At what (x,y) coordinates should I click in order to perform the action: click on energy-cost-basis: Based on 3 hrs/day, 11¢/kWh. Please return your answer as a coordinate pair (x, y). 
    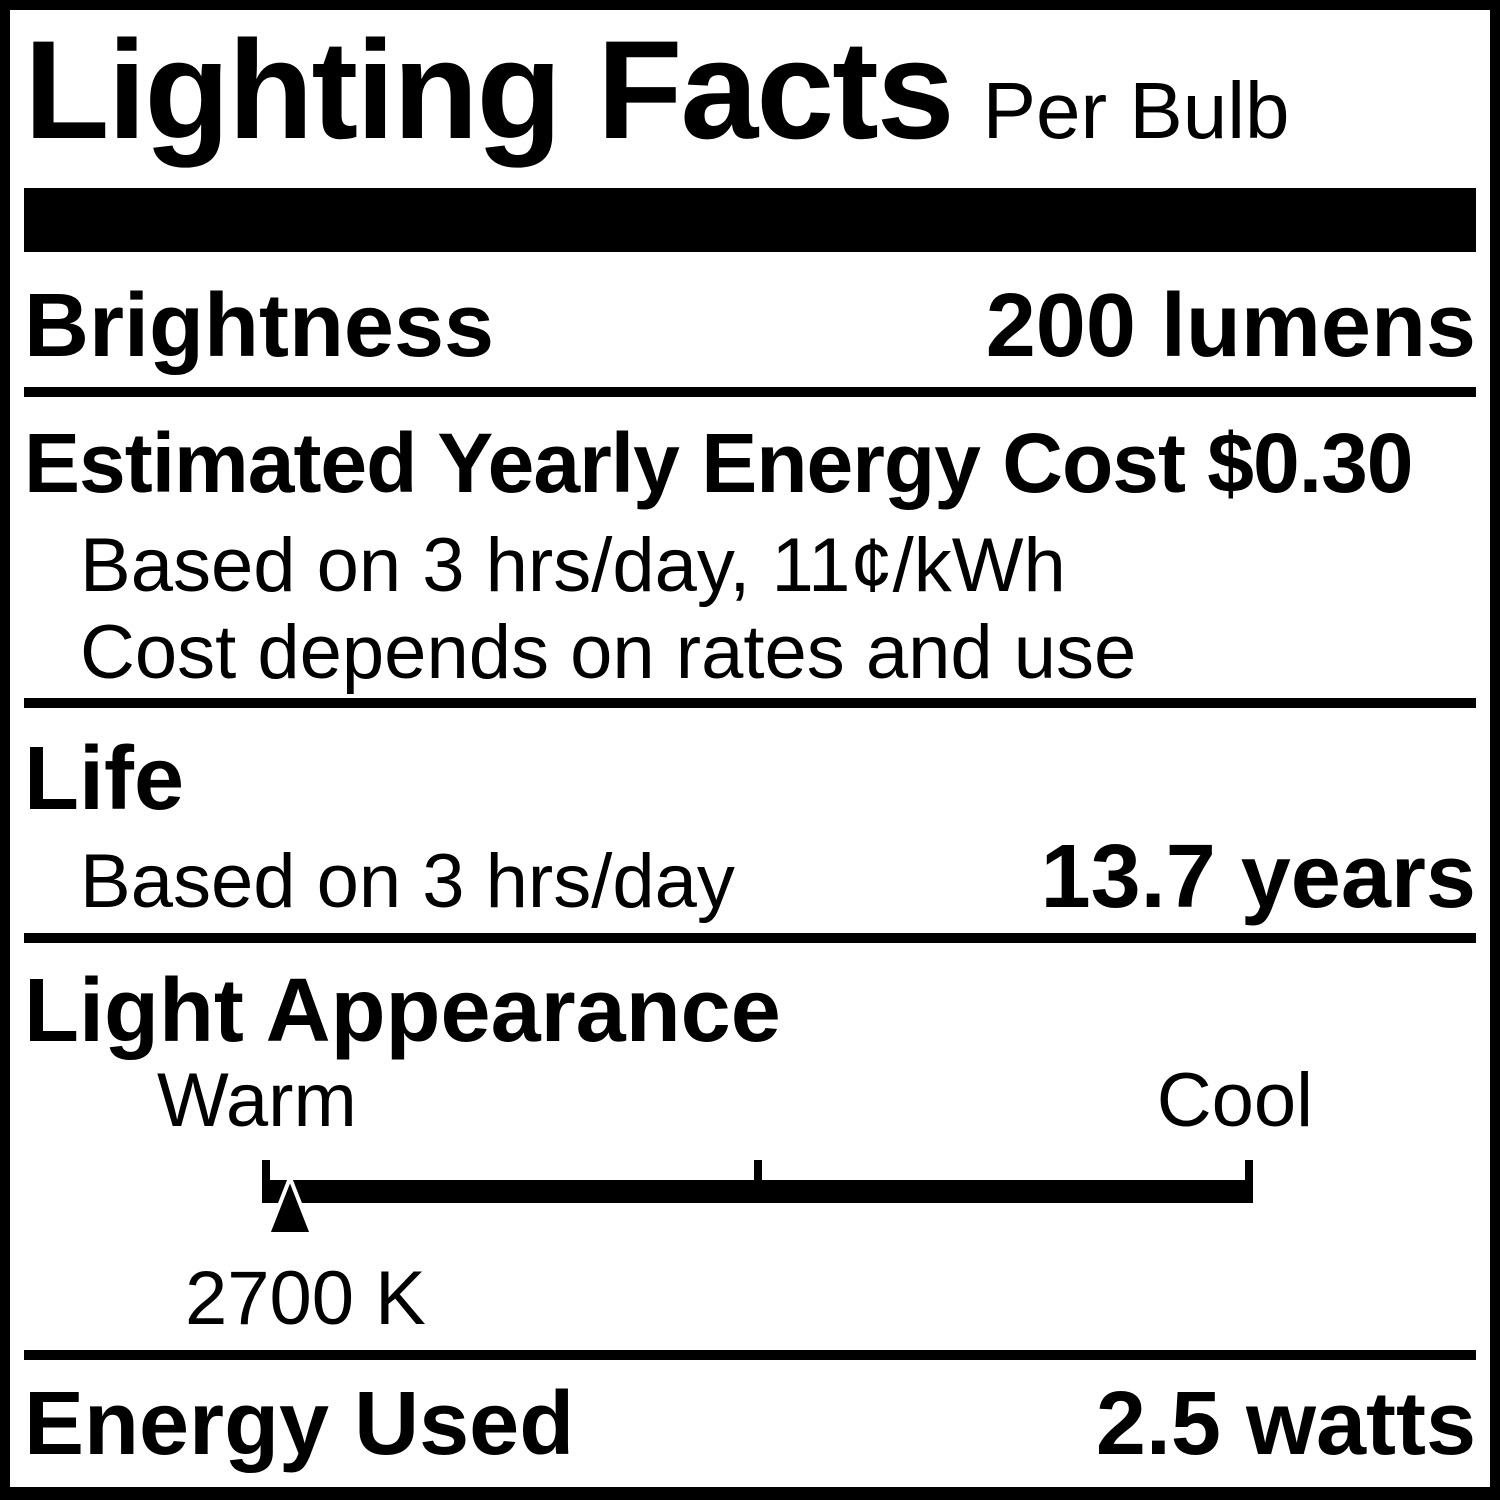
    Looking at the image, I should click on (573, 565).